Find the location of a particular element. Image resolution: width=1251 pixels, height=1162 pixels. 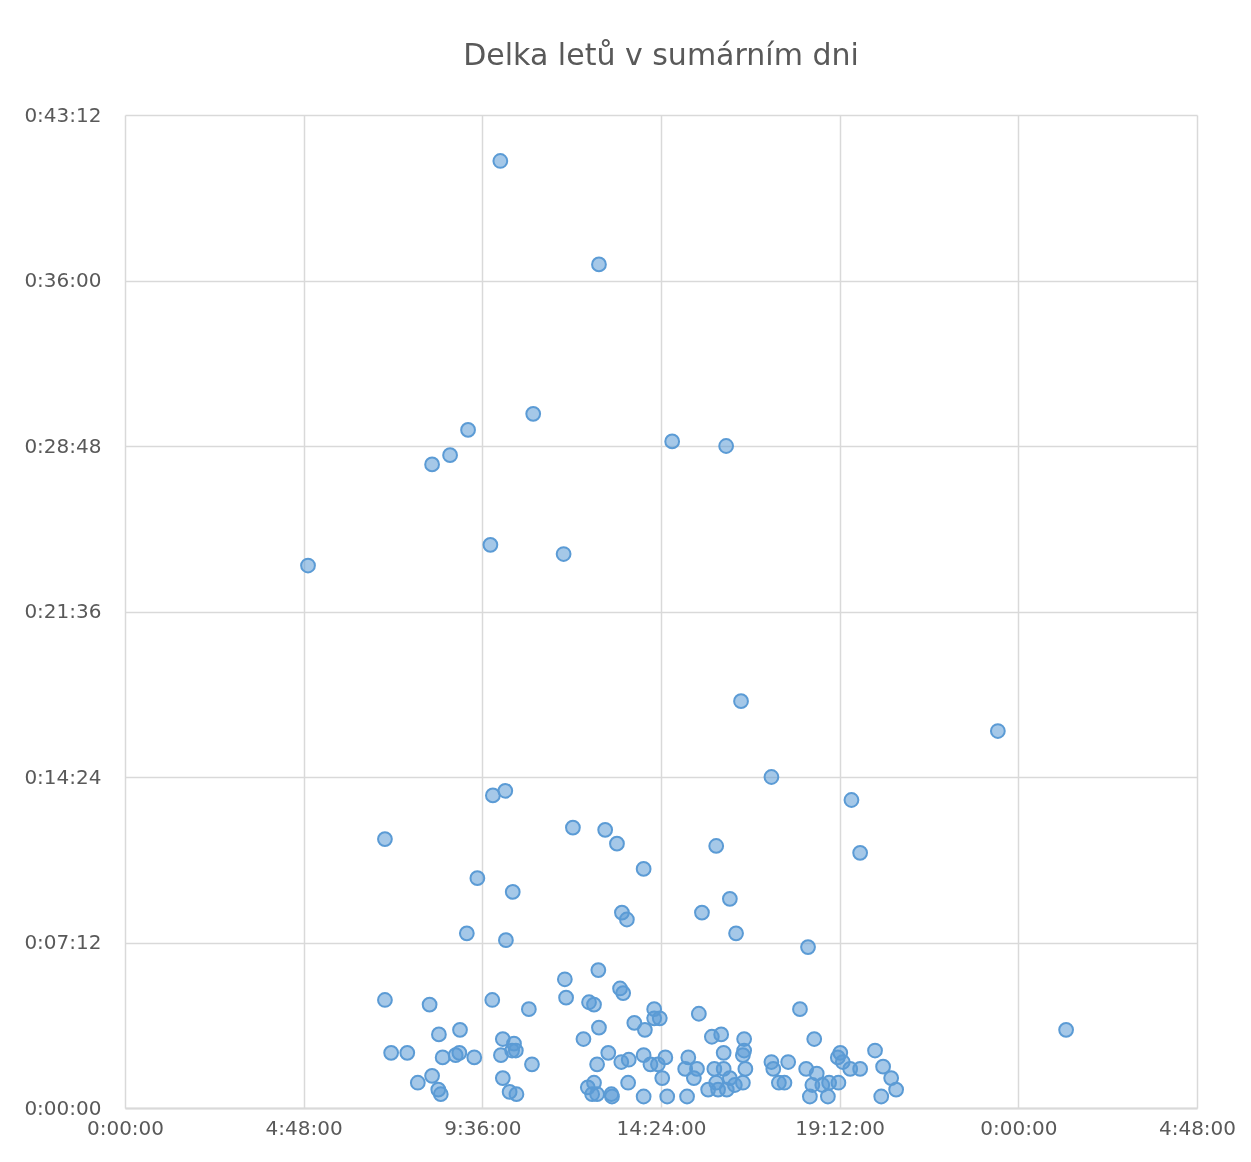

x-tick-label: 9:36:00 is located at coordinates (483, 1127).